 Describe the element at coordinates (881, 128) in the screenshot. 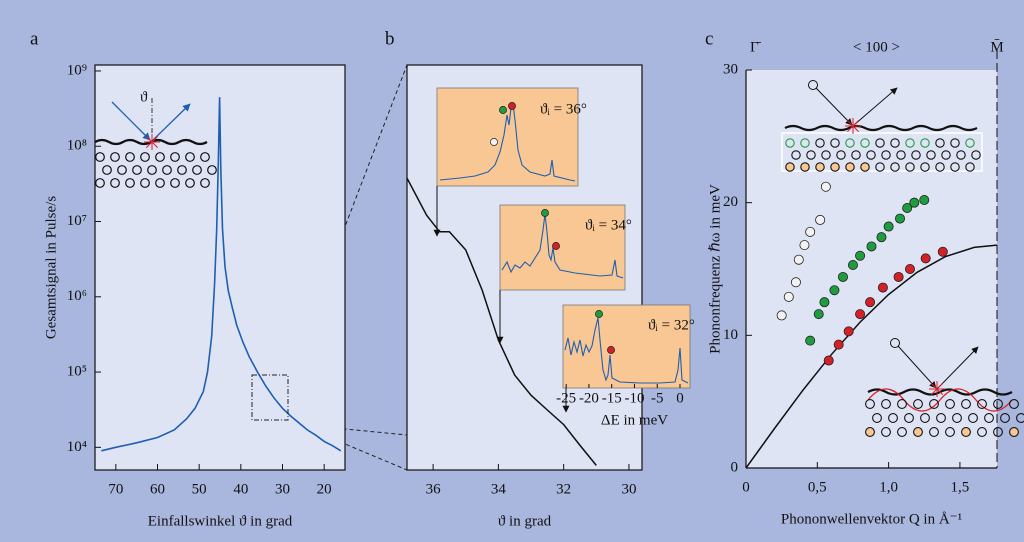

I see `surface` at that location.